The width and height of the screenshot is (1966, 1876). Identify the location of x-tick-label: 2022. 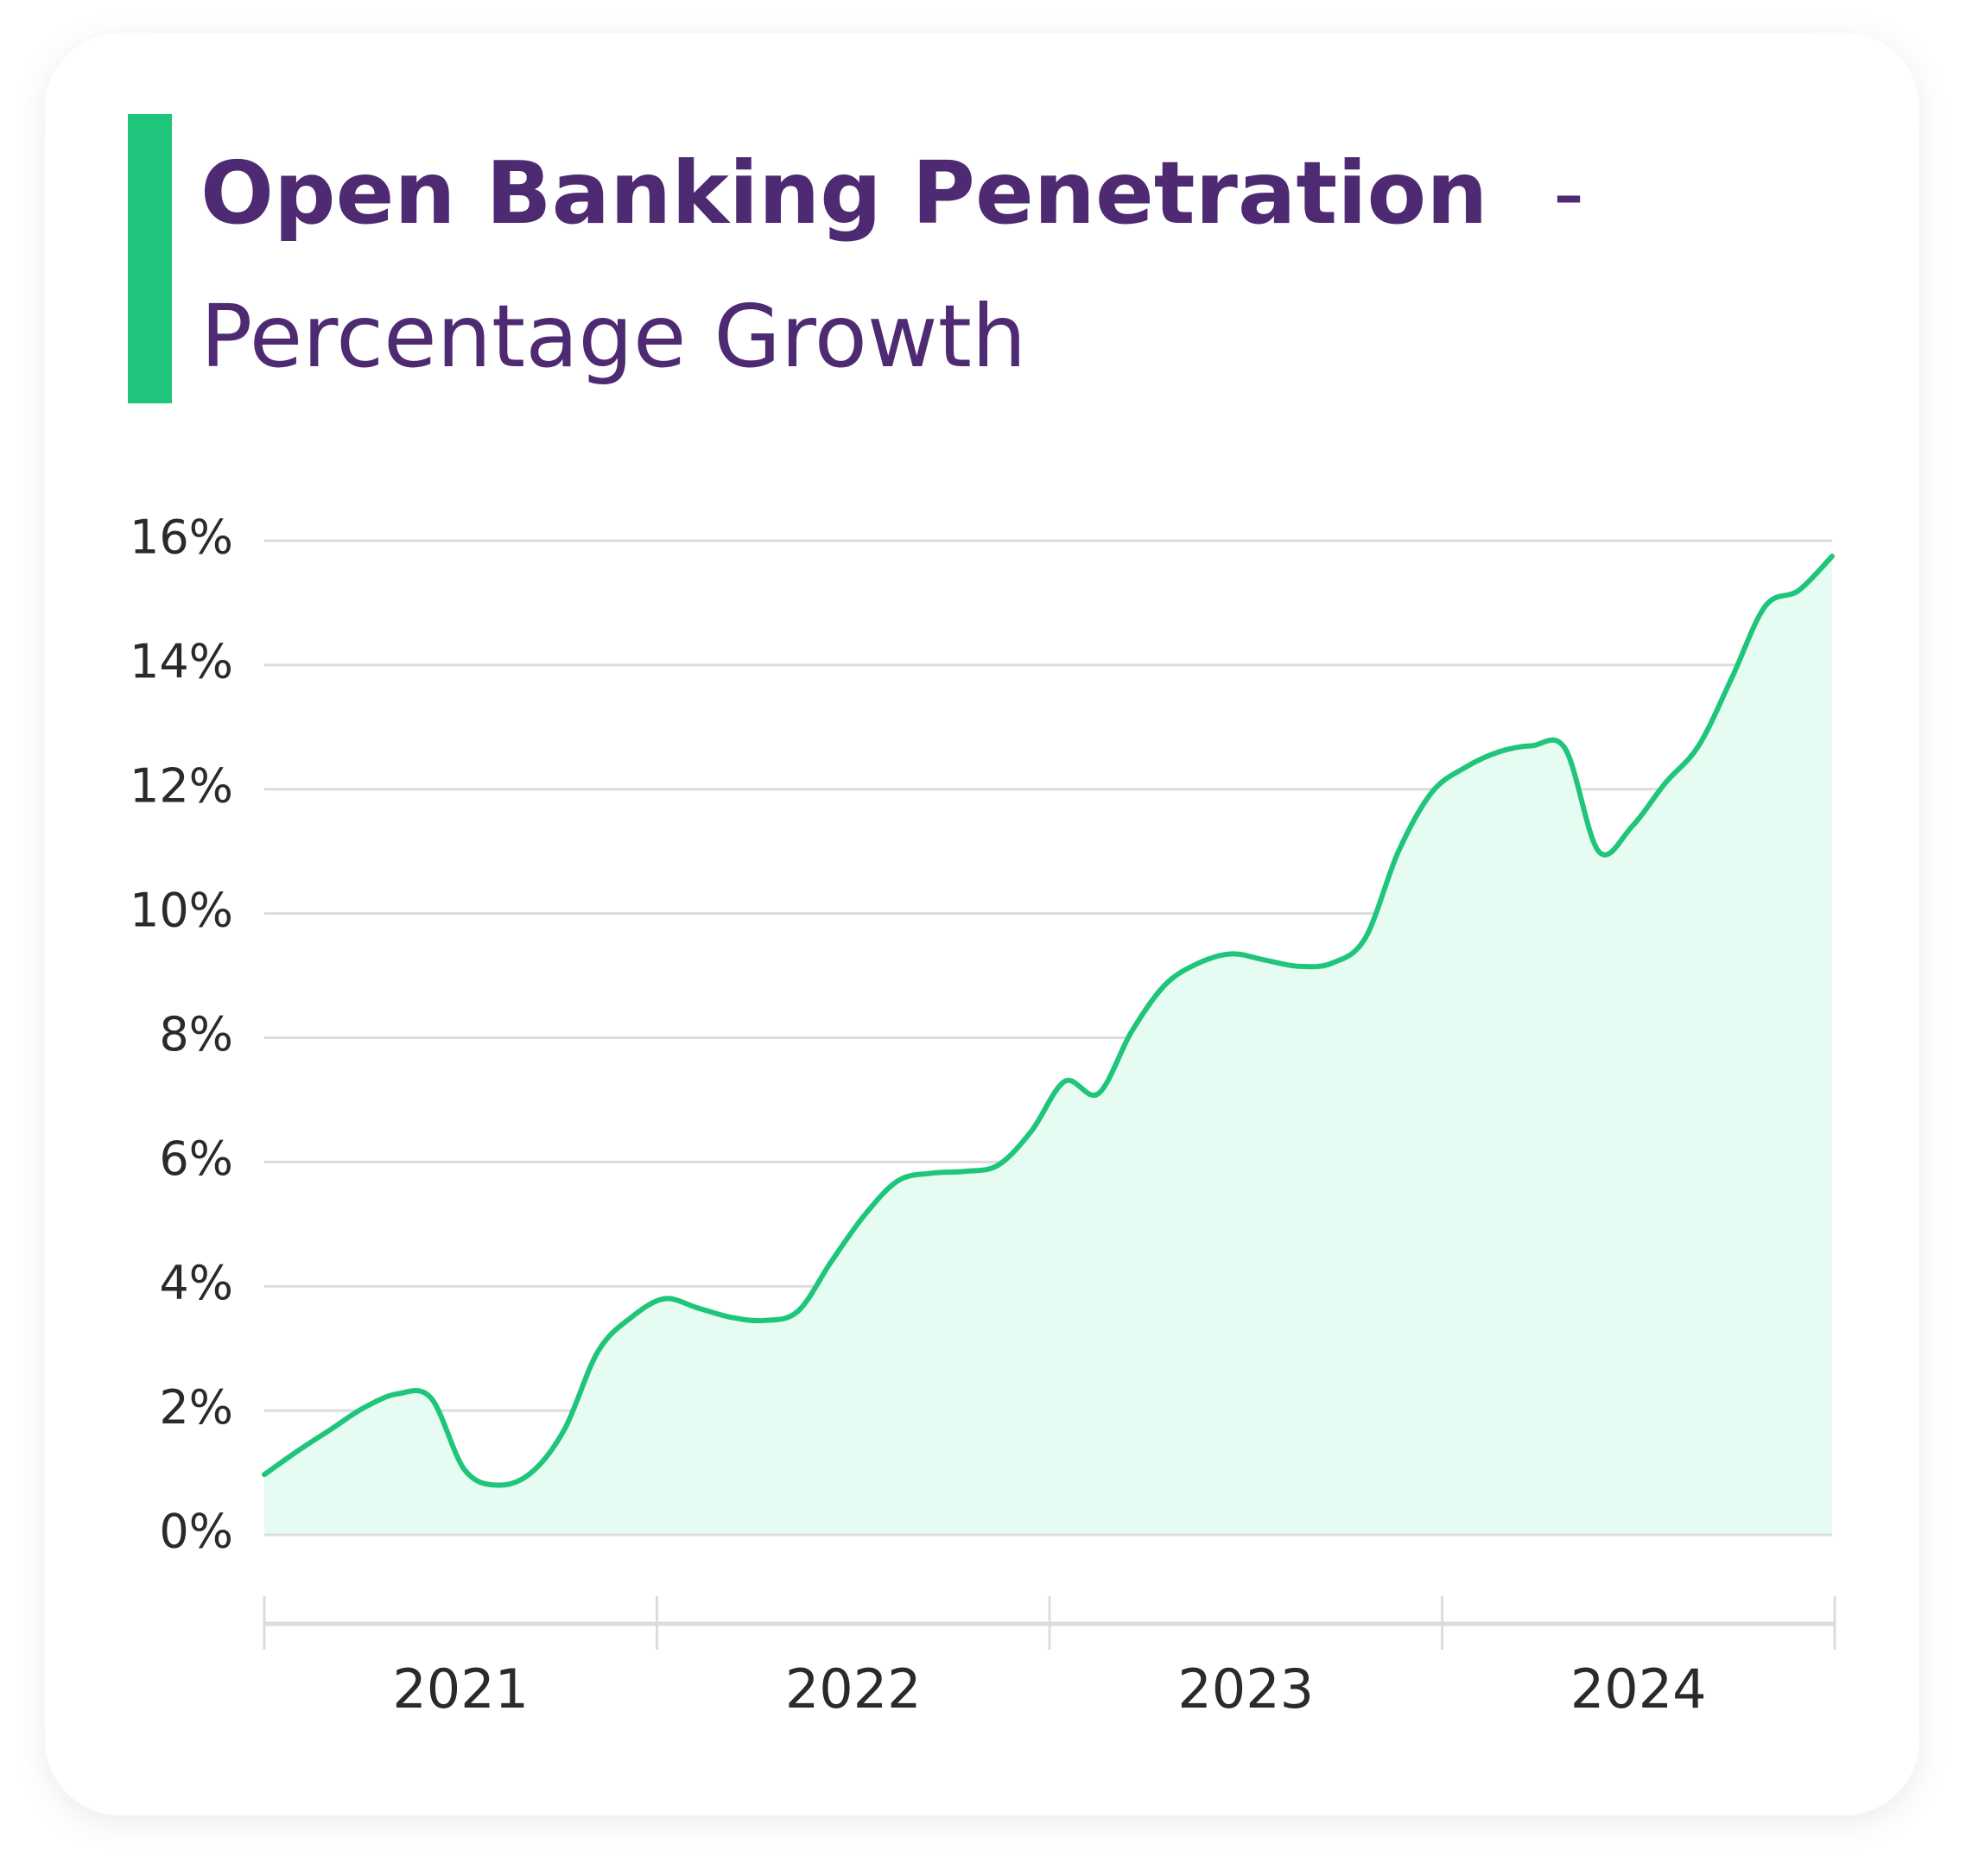
(853, 1689).